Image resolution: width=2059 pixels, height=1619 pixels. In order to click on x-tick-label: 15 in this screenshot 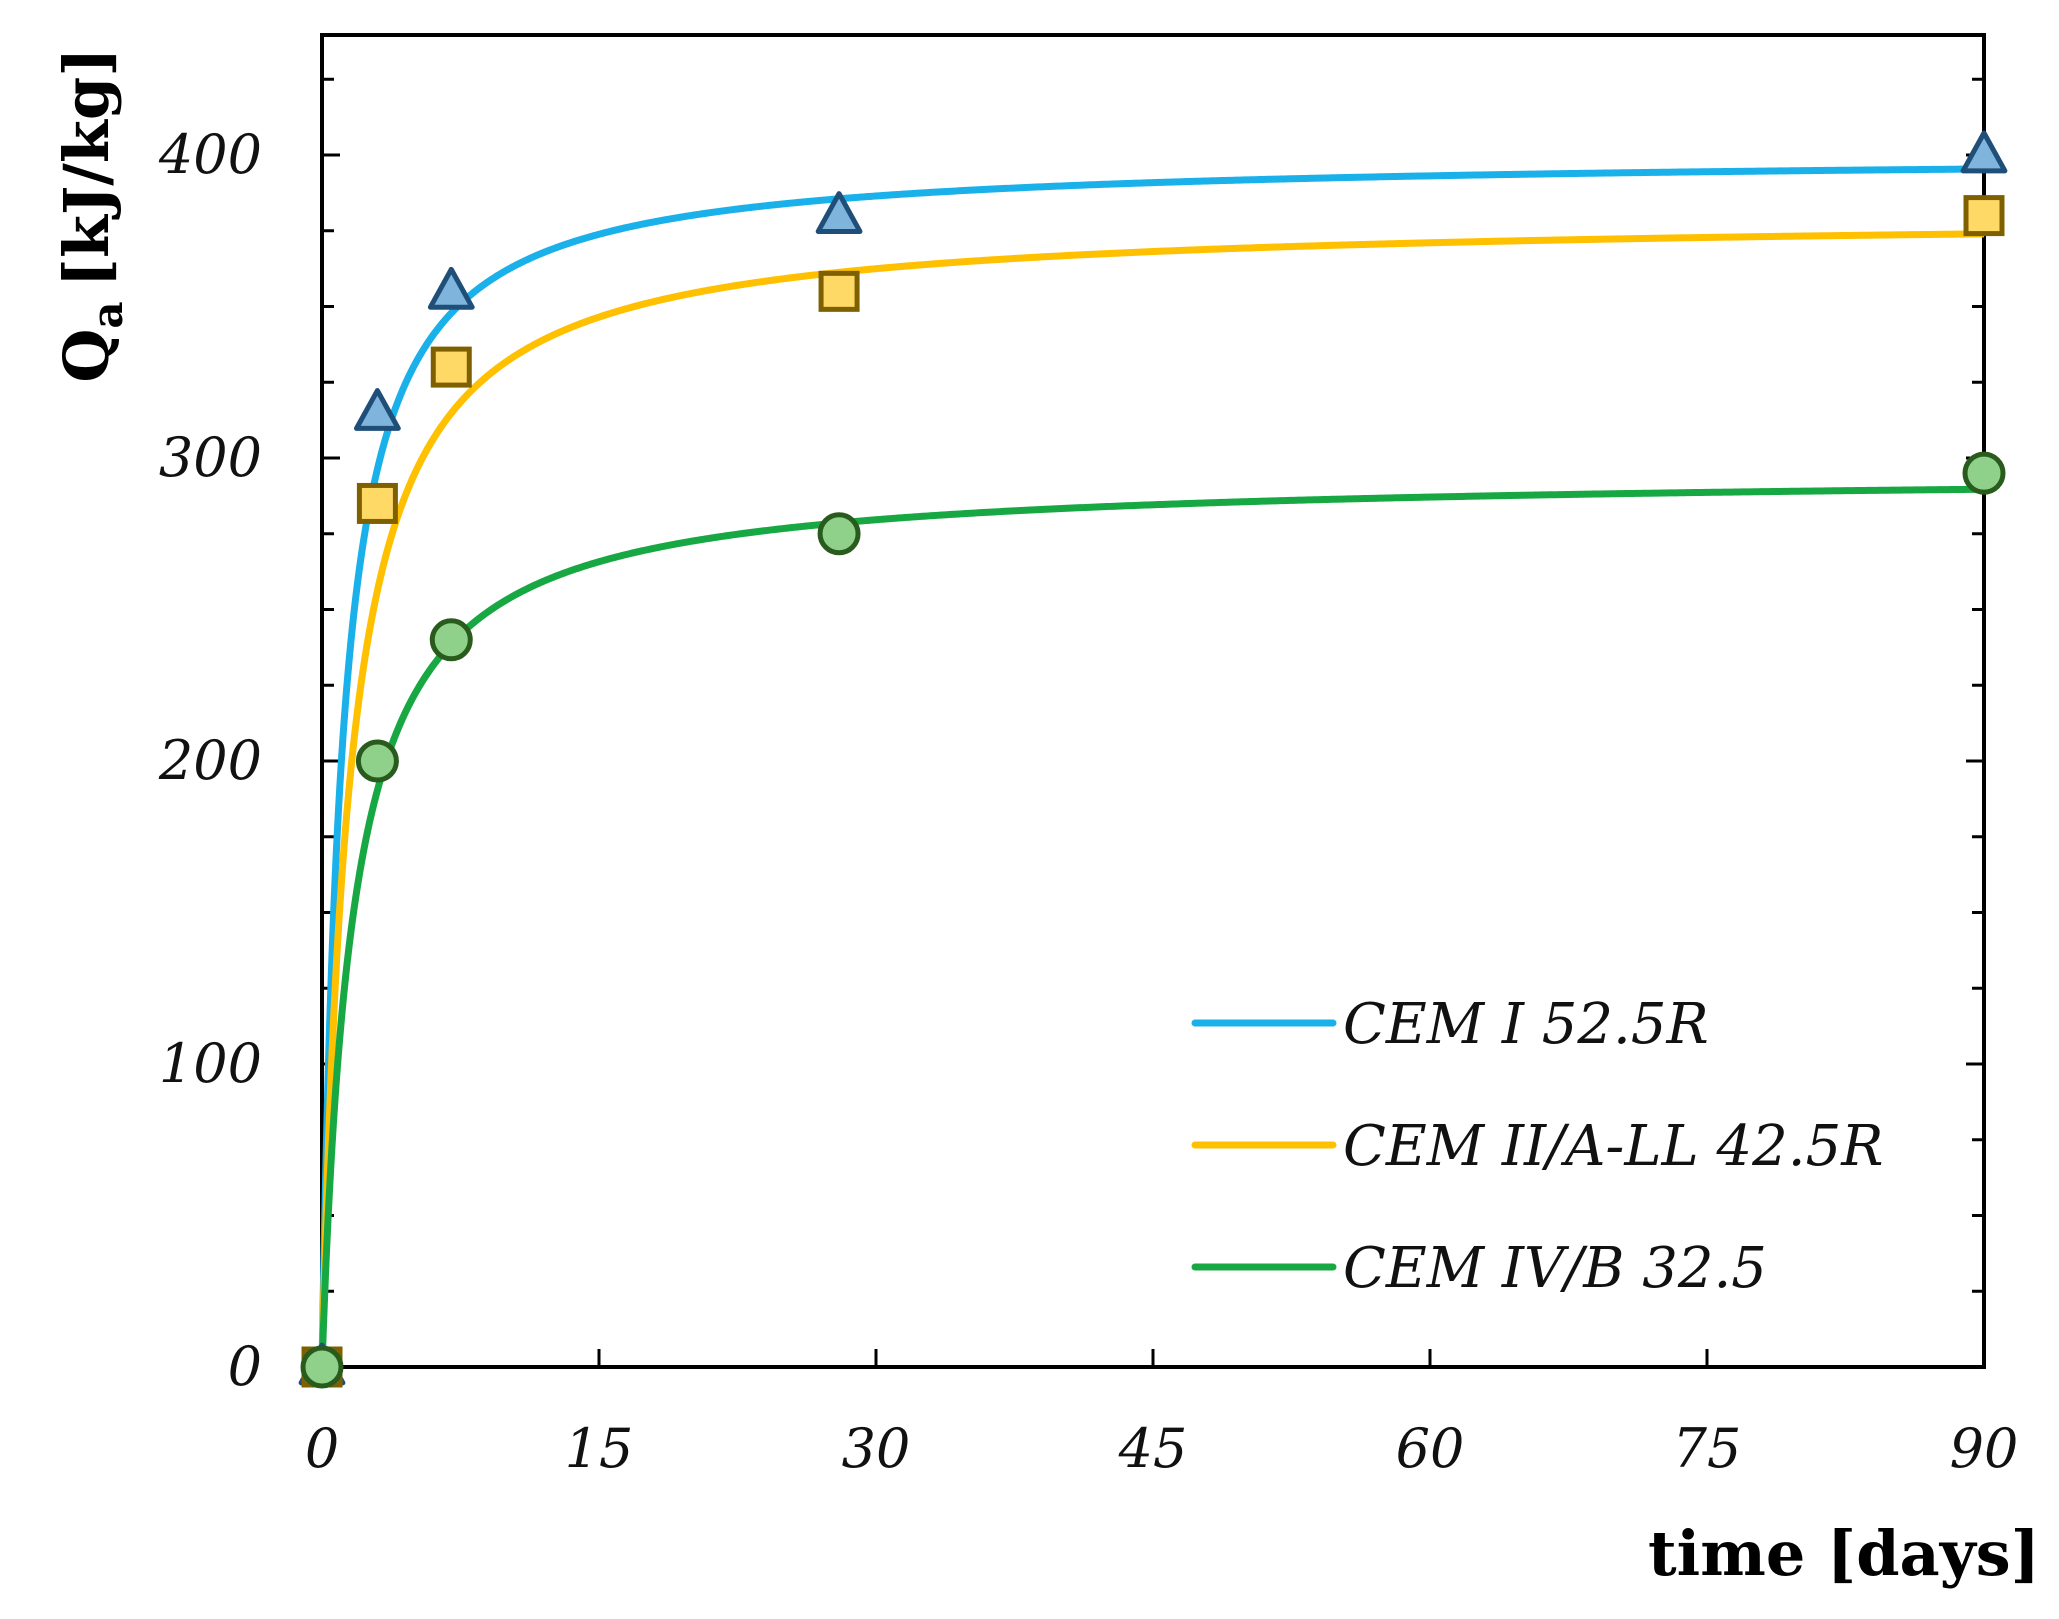, I will do `click(599, 1448)`.